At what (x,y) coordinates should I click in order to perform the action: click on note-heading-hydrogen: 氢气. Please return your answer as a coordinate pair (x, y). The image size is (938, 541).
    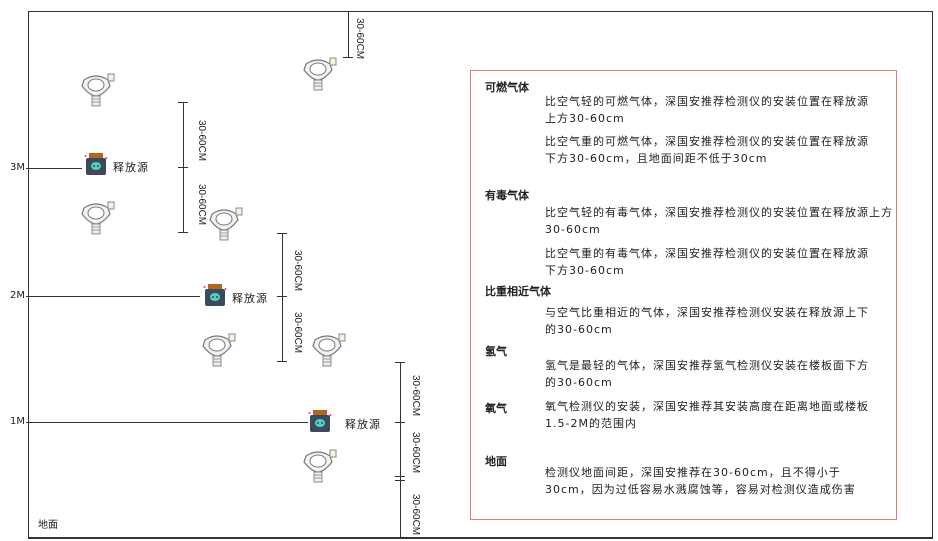
    Looking at the image, I should click on (496, 351).